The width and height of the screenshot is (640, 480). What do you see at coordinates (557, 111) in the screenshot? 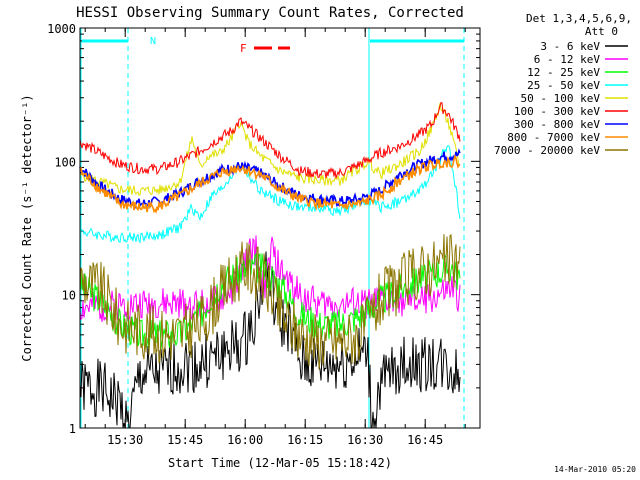
I see `legend-label-6: 100 - 300 keV` at bounding box center [557, 111].